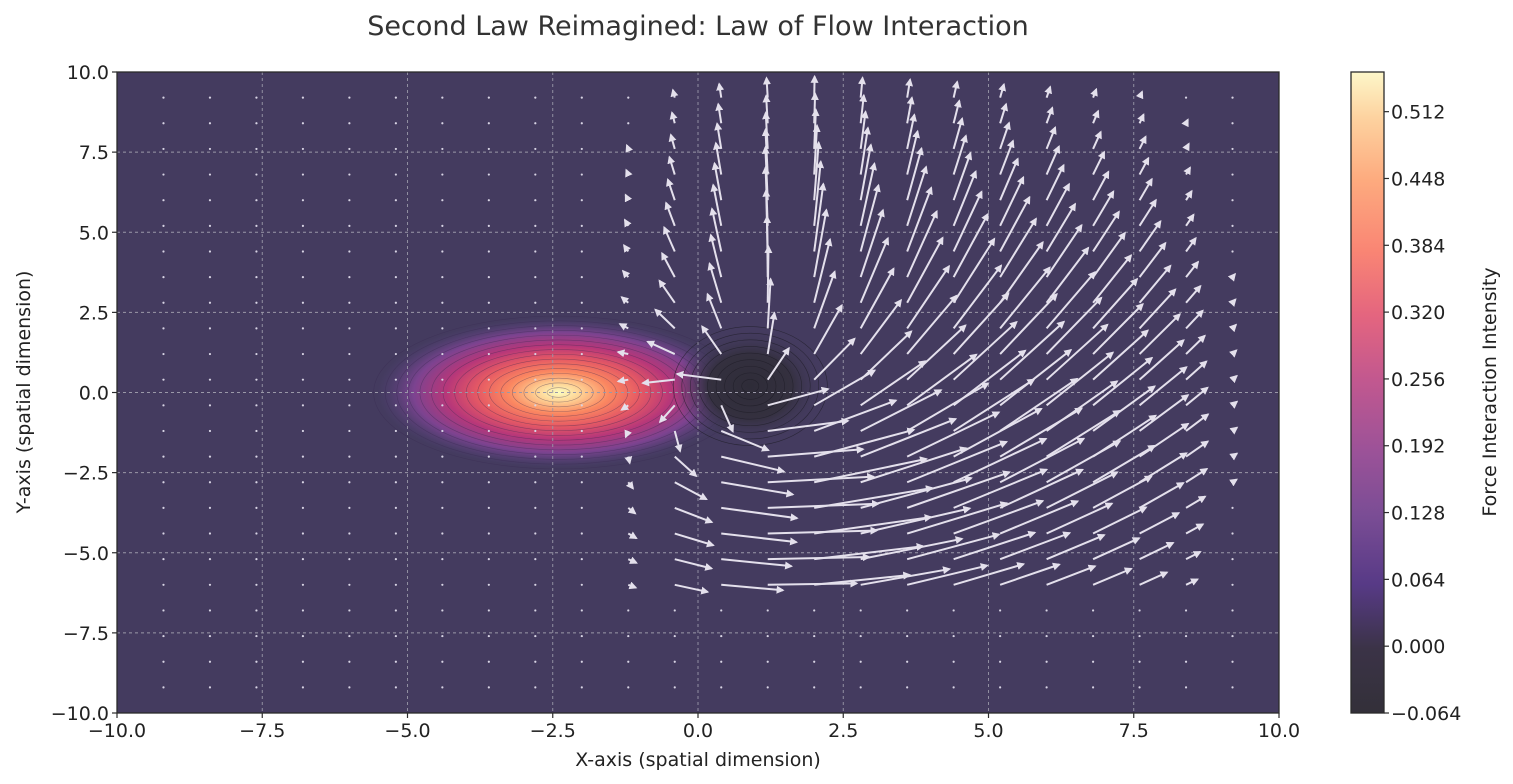 Image resolution: width=1513 pixels, height=784 pixels. I want to click on x-tick-label: 2.5, so click(843, 731).